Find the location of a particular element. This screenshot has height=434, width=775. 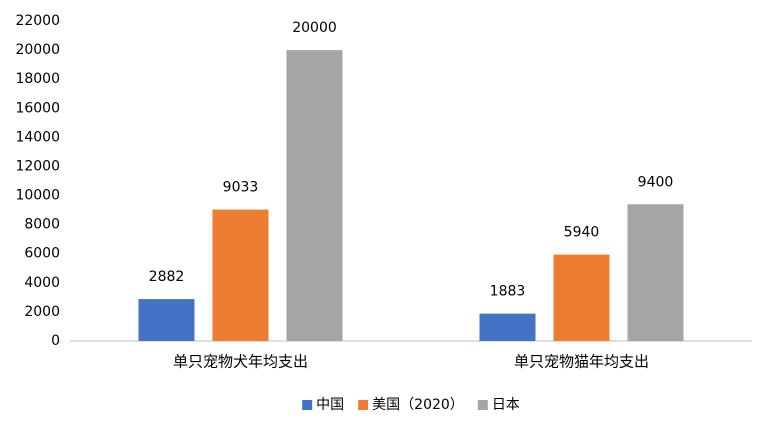

data-label: 1883 is located at coordinates (508, 292).